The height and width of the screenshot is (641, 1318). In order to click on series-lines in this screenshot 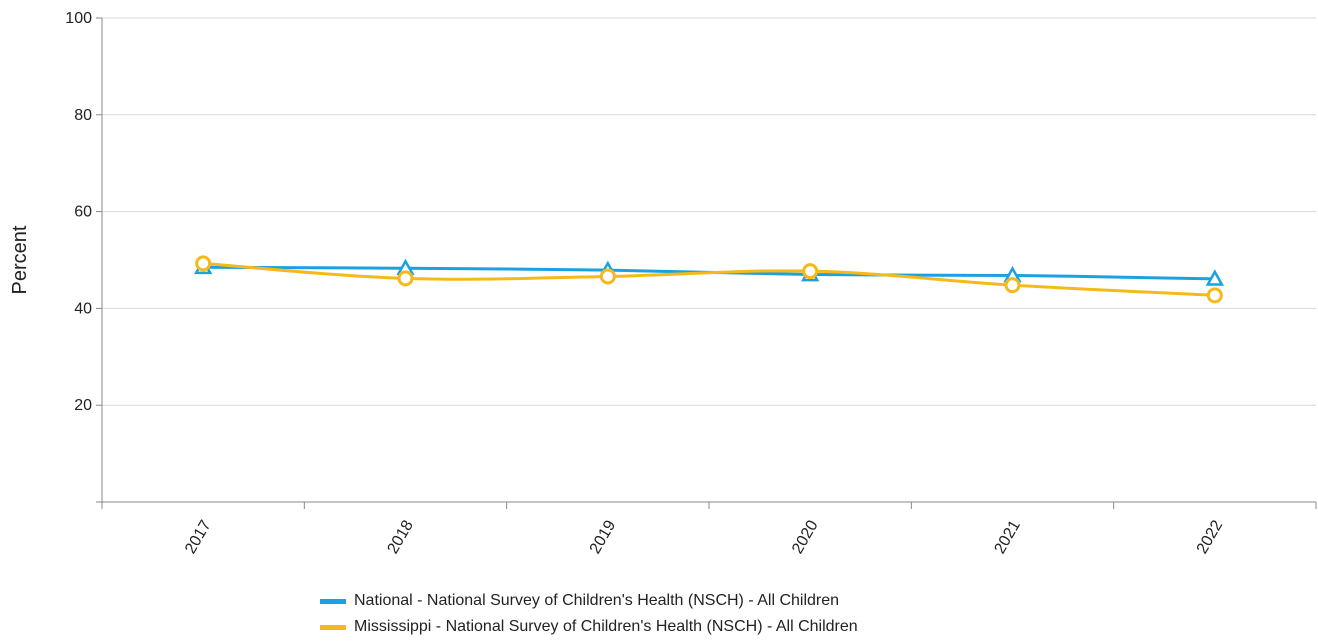, I will do `click(709, 279)`.